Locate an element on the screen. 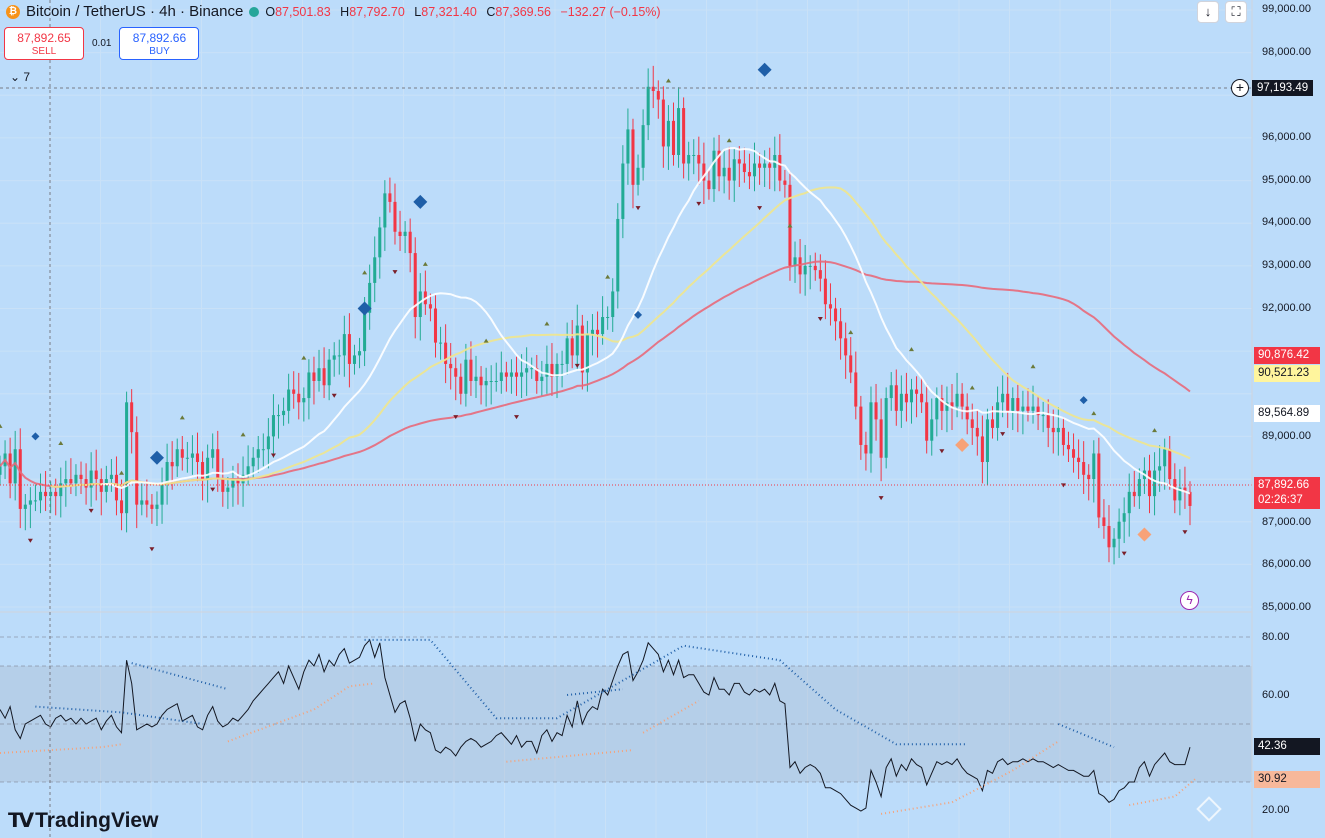 The image size is (1325, 838). indicators-toggle: ⌄ 7 is located at coordinates (20, 77).